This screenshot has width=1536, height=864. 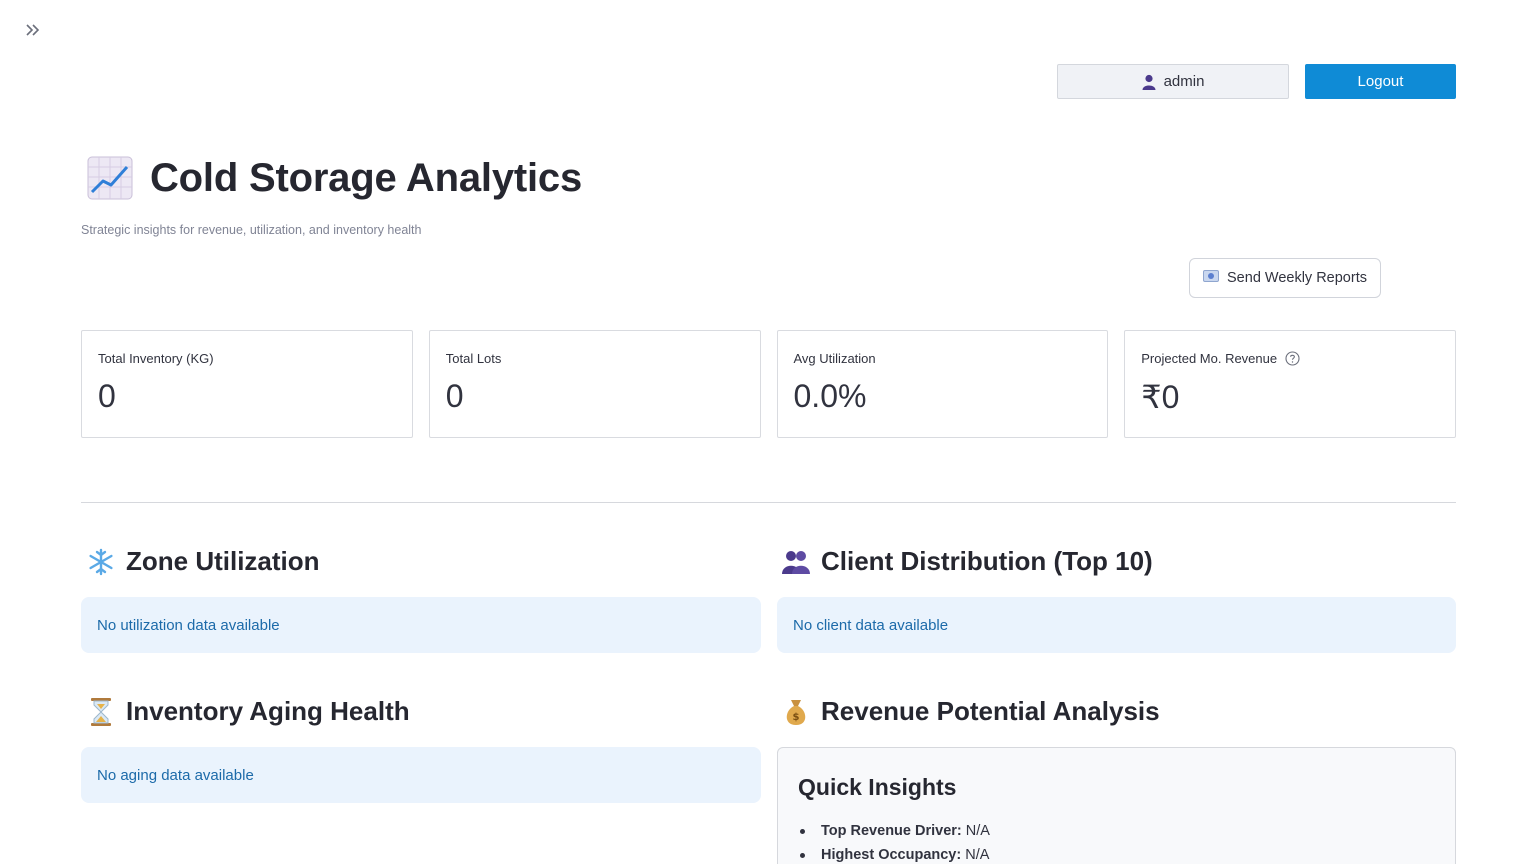 I want to click on metric-label-row: Projected Mo. Revenue, so click(x=1290, y=358).